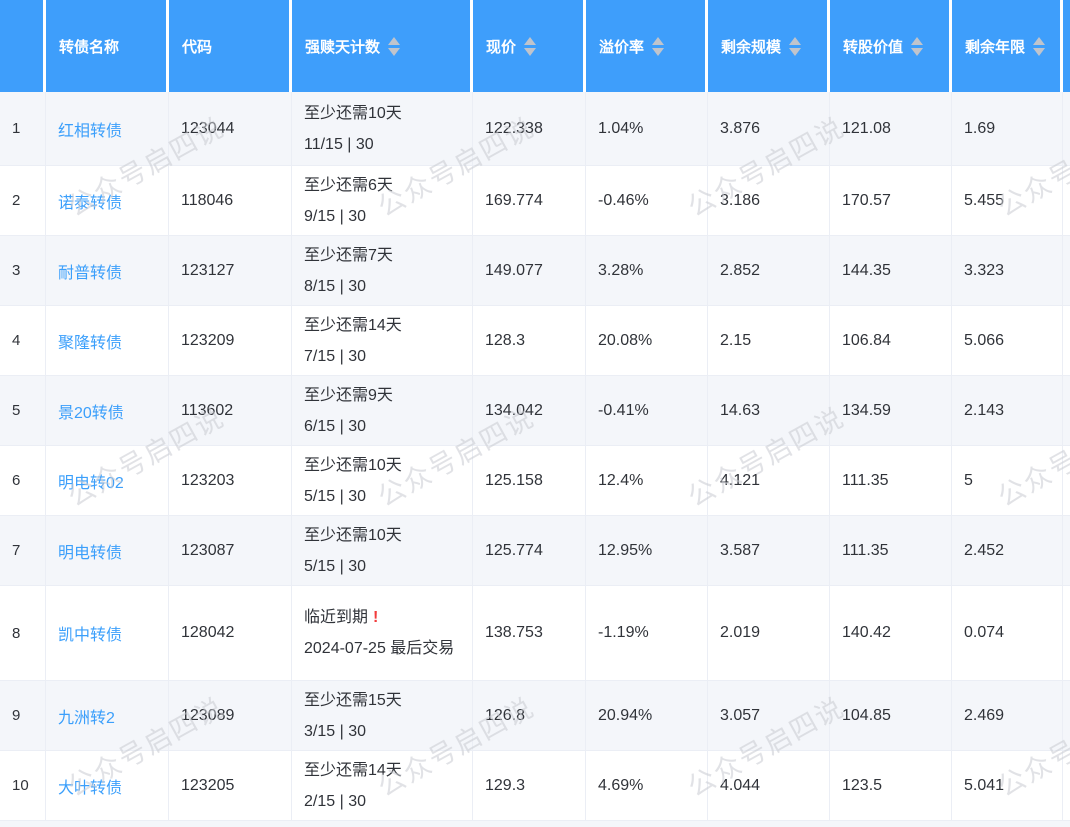 This screenshot has height=827, width=1070. Describe the element at coordinates (89, 47) in the screenshot. I see `header-bond-name-label: 转债名称` at that location.